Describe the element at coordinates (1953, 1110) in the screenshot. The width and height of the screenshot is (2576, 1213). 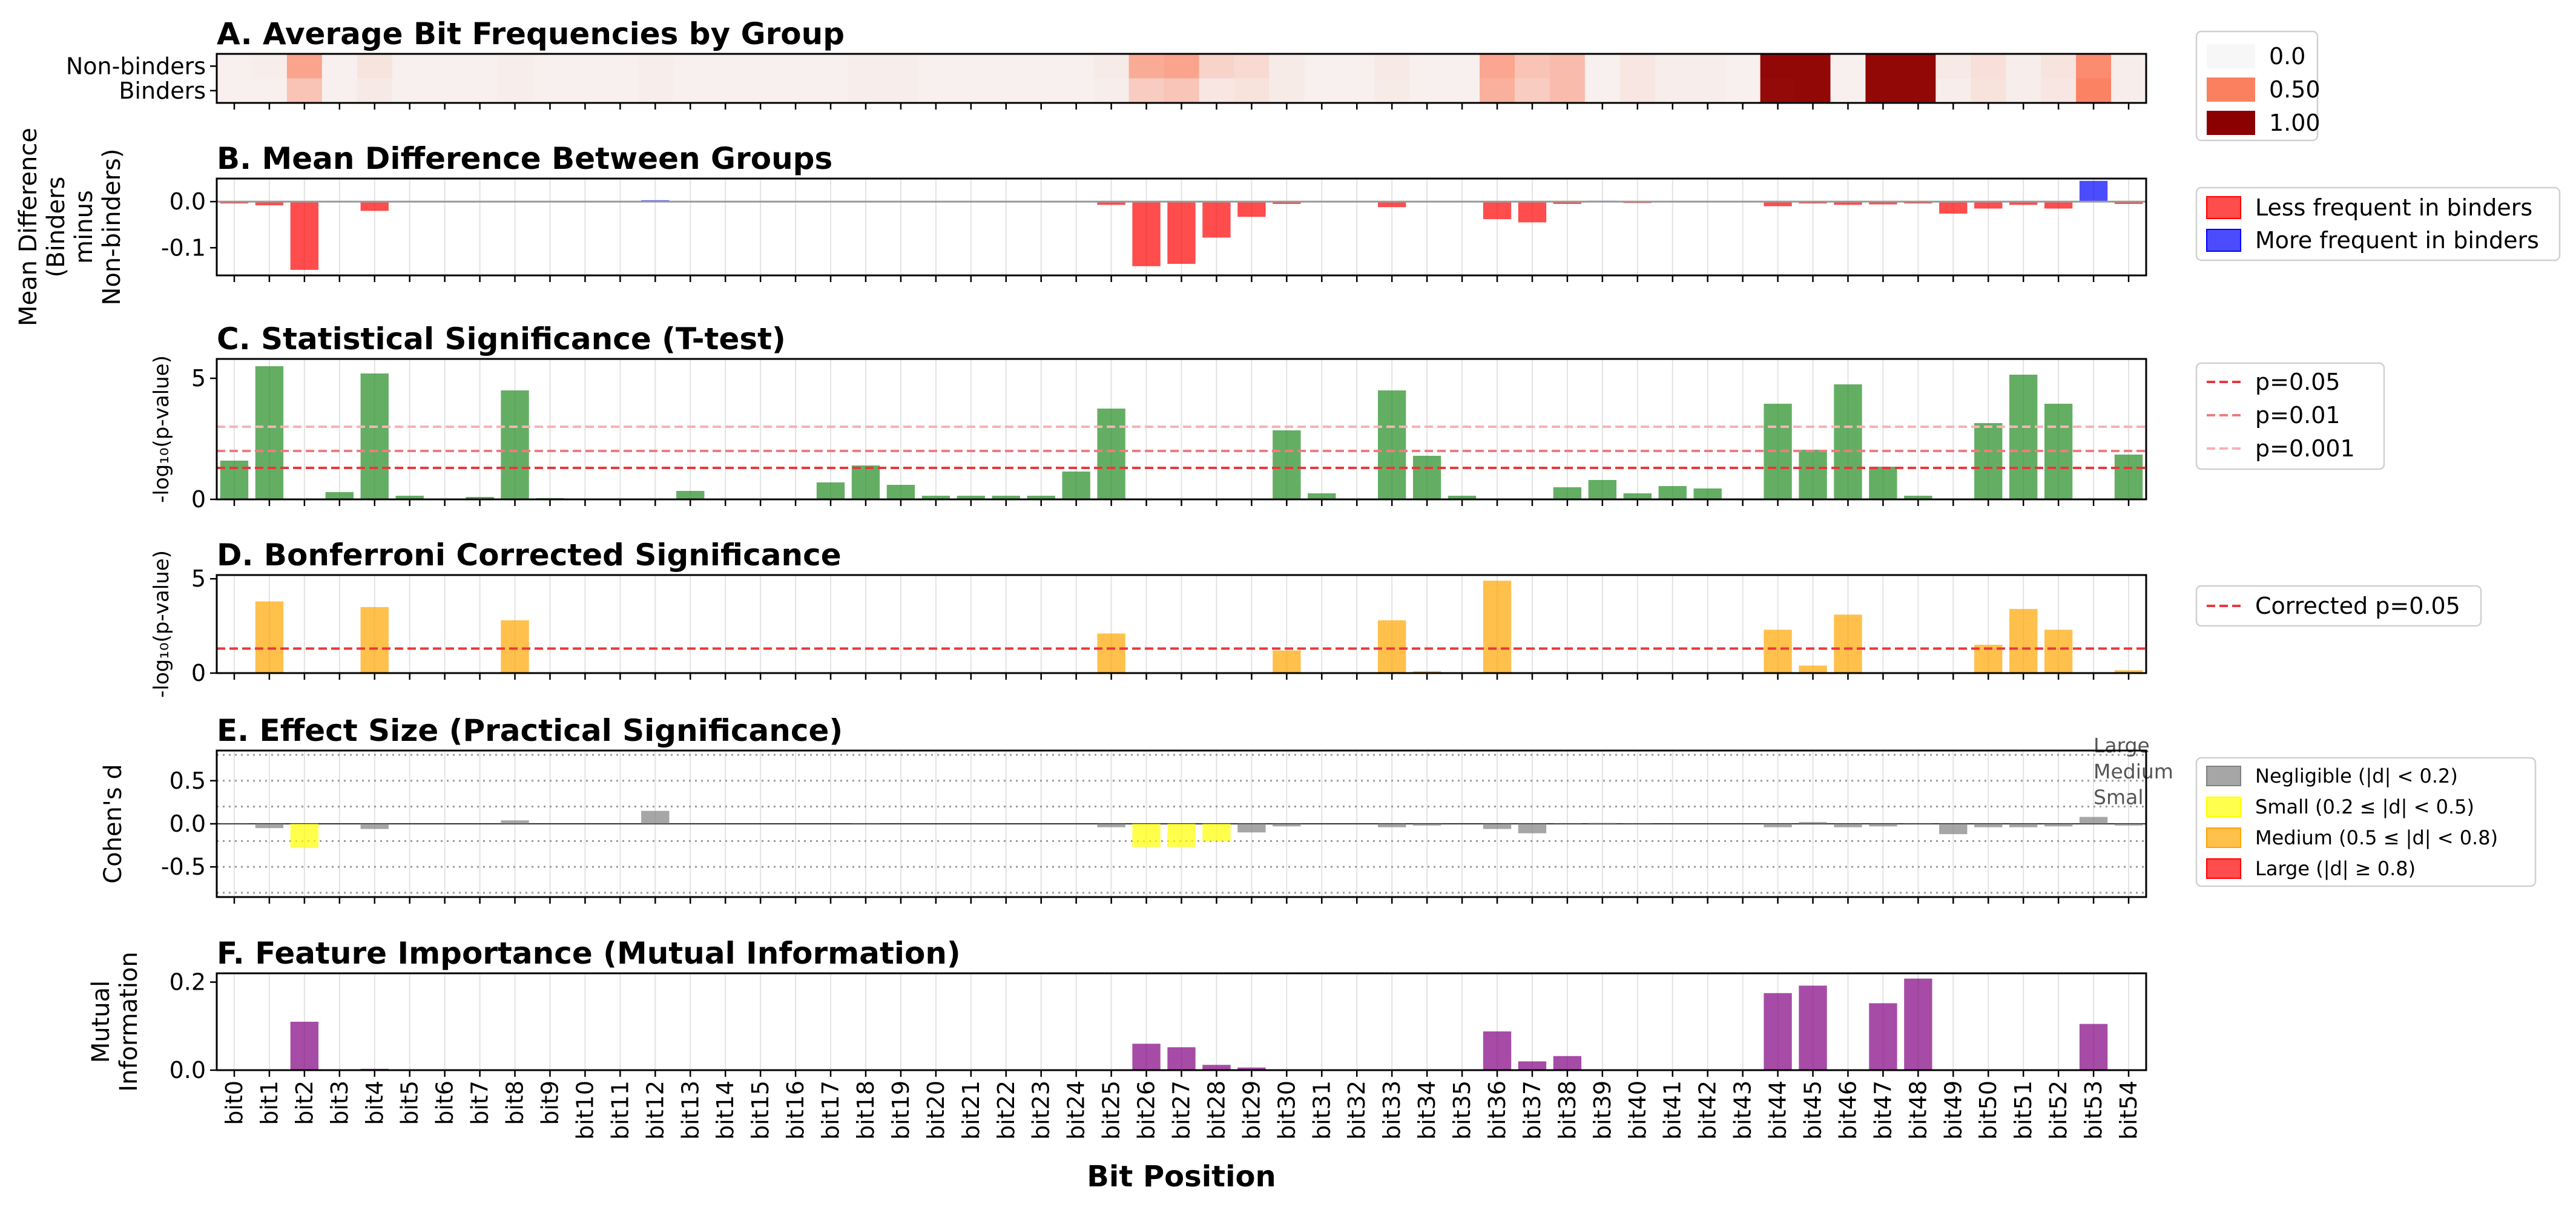
I see `x-tick-label: bit49` at that location.